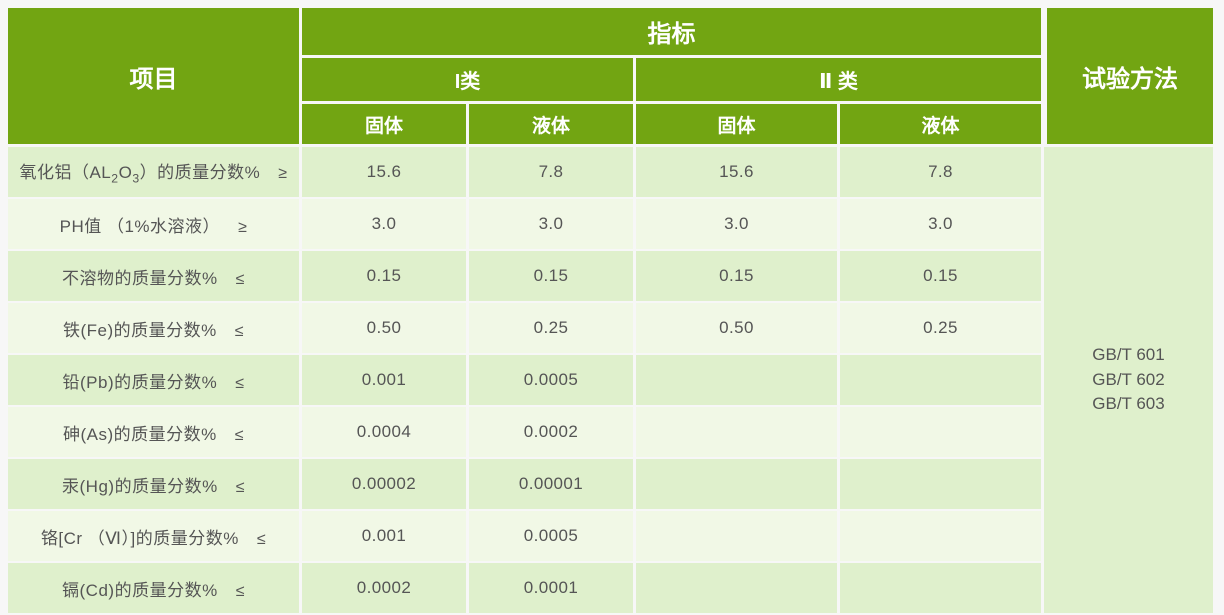 This screenshot has width=1224, height=615. I want to click on test-method-value: GB/T 601 GB/T 602 GB/T 603, so click(1130, 381).